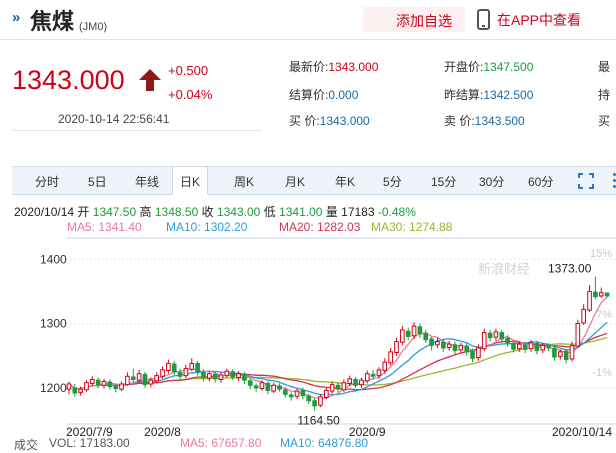 This screenshot has height=453, width=616. Describe the element at coordinates (53, 388) in the screenshot. I see `y-tick-label: 1200` at that location.